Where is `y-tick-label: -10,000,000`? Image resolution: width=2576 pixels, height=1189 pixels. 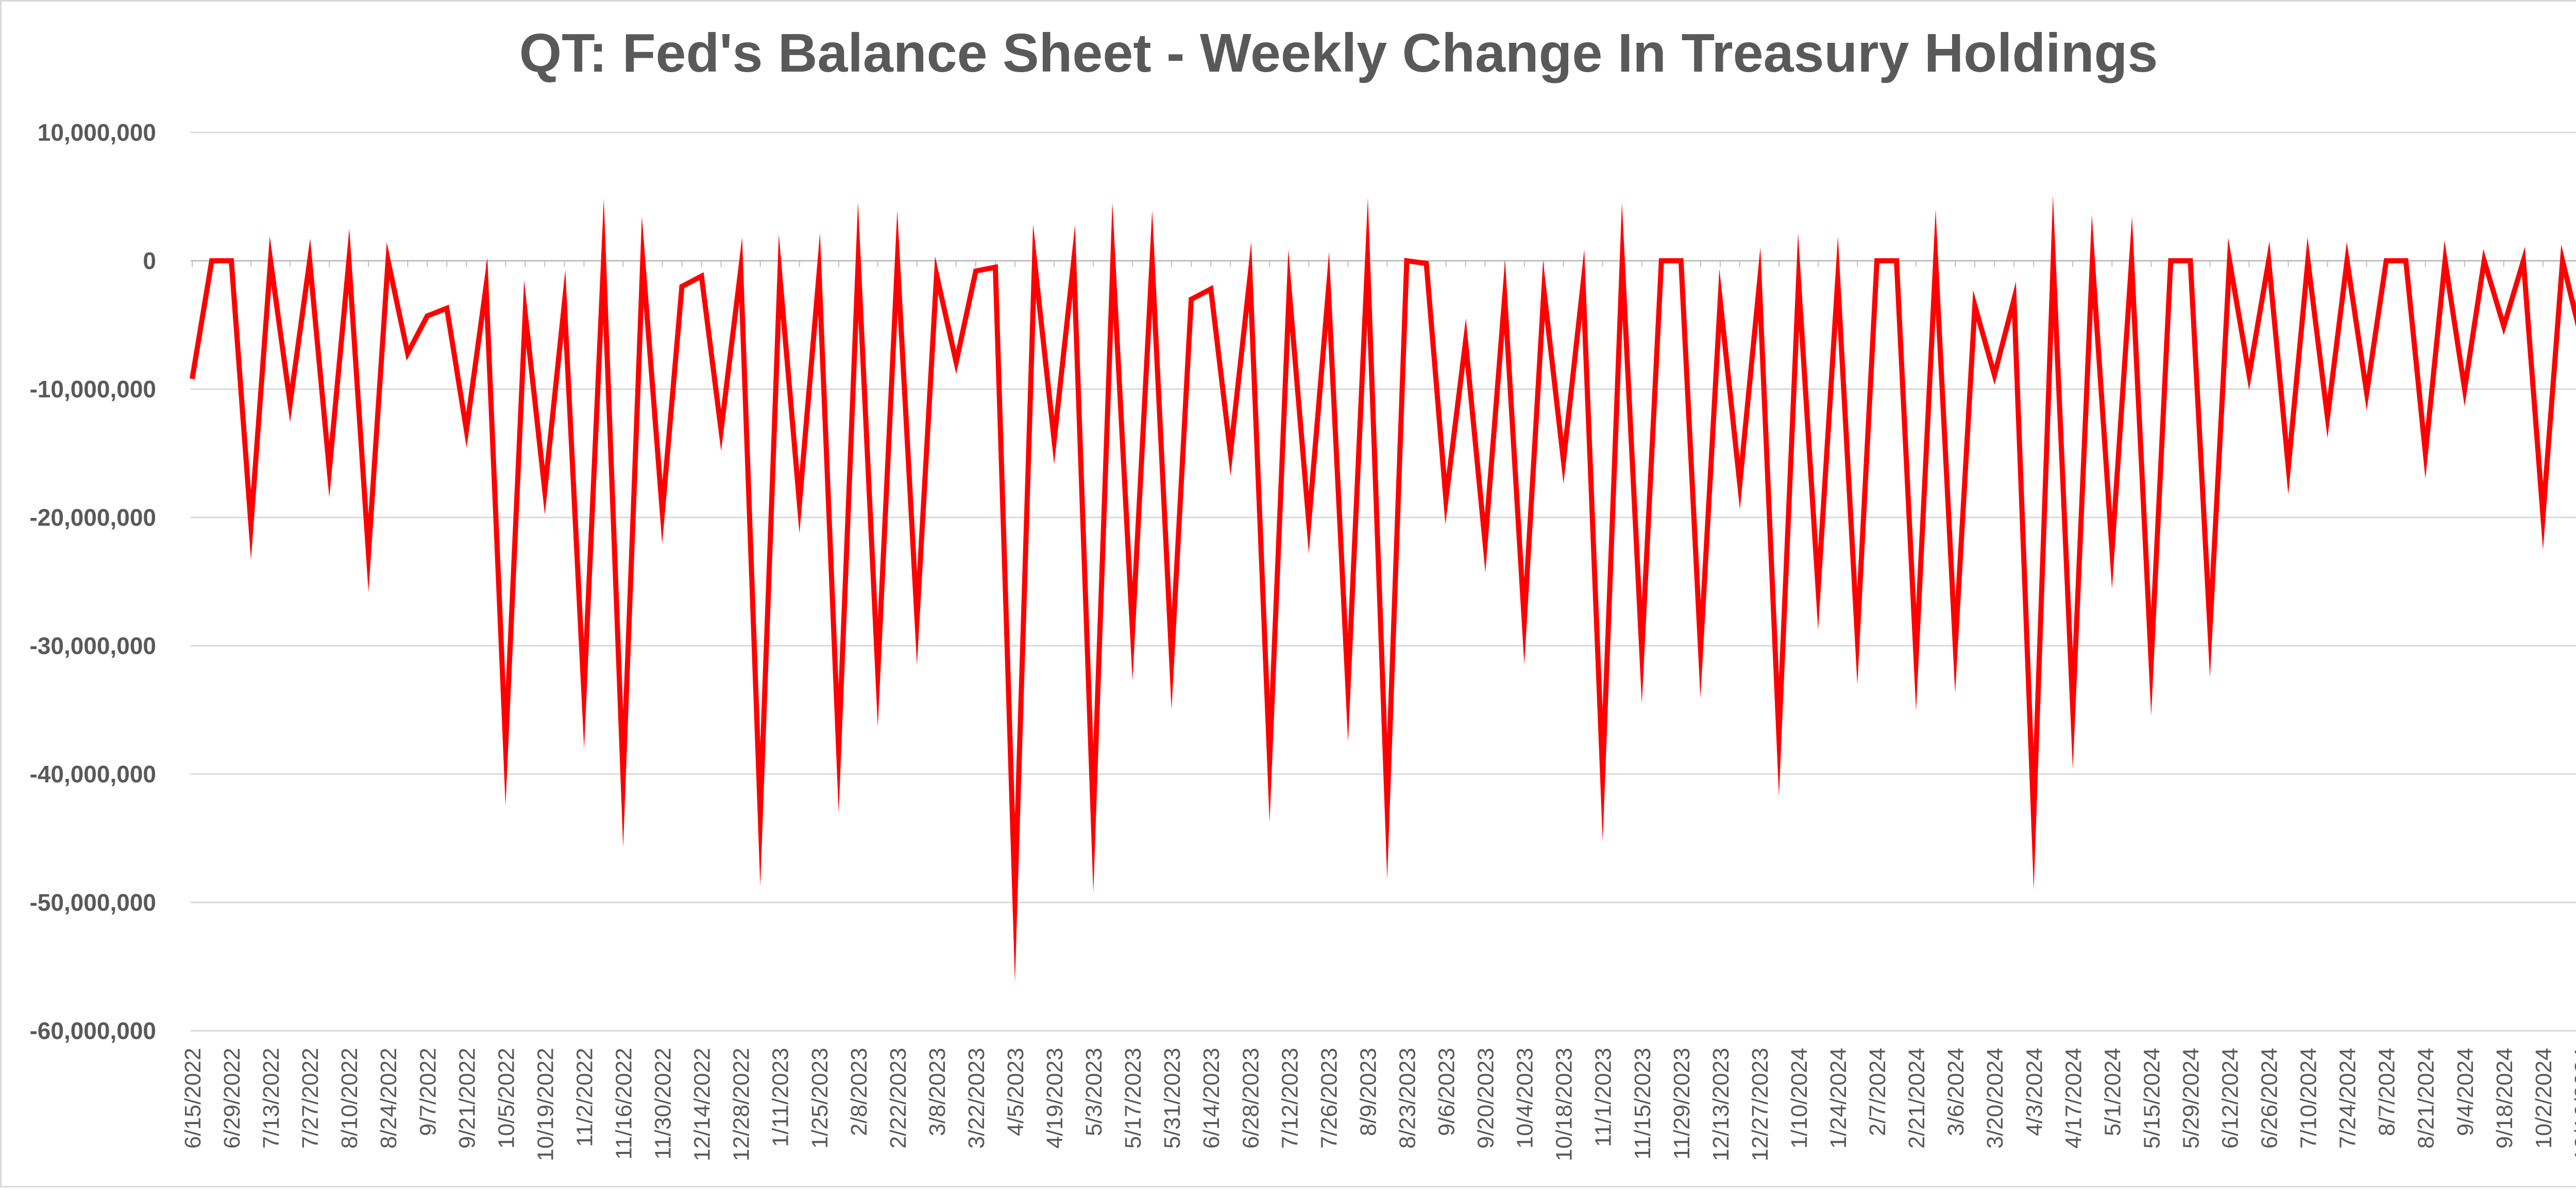
y-tick-label: -10,000,000 is located at coordinates (92, 389).